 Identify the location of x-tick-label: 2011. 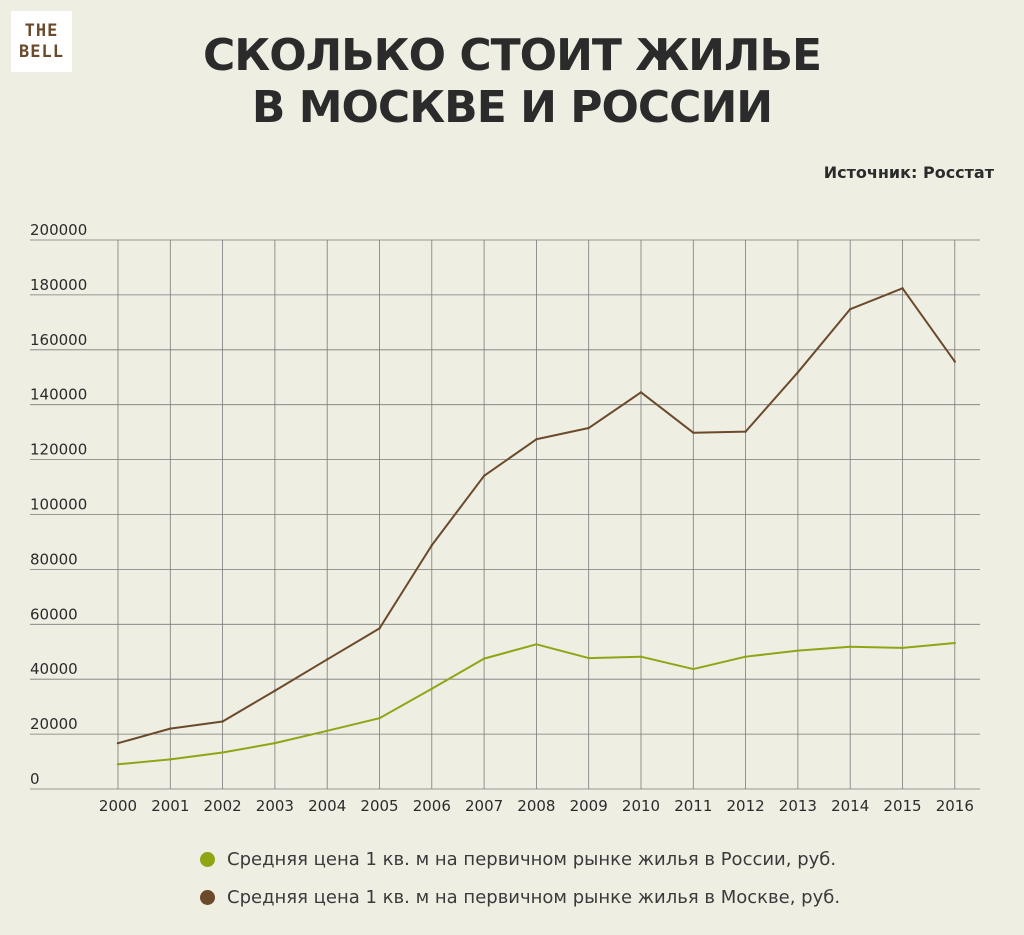
(693, 806).